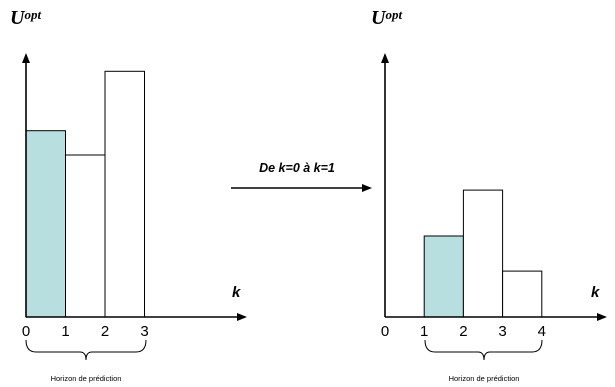 Image resolution: width=615 pixels, height=387 pixels. Describe the element at coordinates (236, 292) in the screenshot. I see `left-x-axis-label: k` at that location.